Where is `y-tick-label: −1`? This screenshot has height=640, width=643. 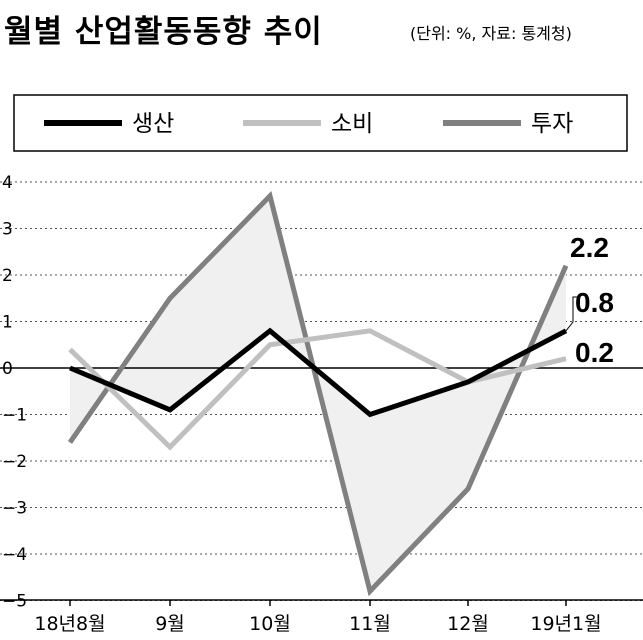 y-tick-label: −1 is located at coordinates (14, 416).